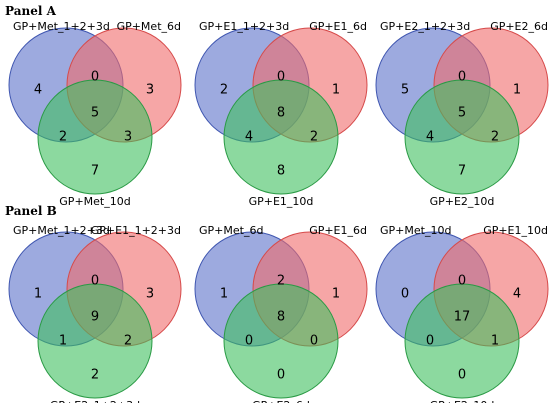  What do you see at coordinates (462, 317) in the screenshot?
I see `region-count-abc: 17` at bounding box center [462, 317].